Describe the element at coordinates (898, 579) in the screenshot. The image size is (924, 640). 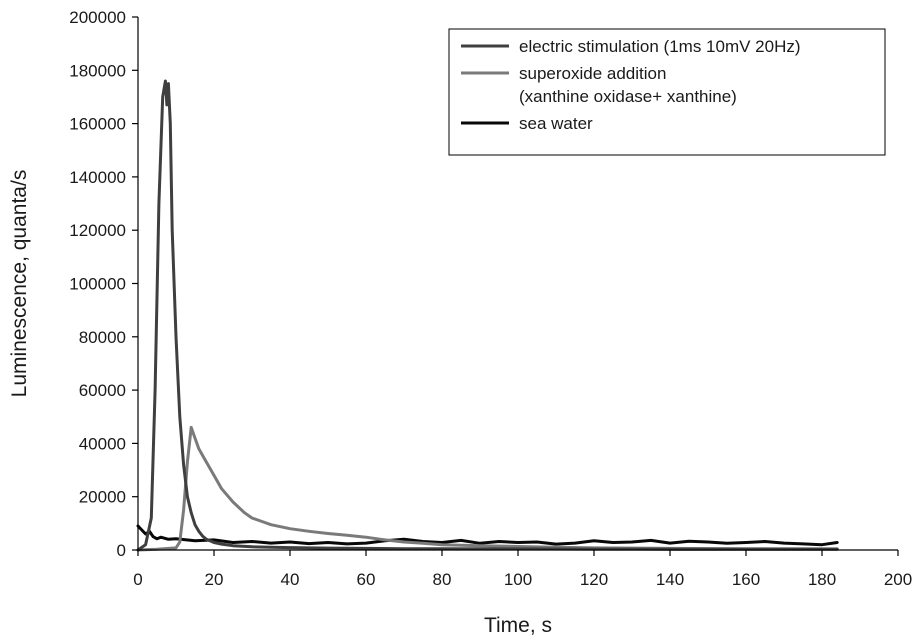
I see `x-tick-label: 200` at that location.